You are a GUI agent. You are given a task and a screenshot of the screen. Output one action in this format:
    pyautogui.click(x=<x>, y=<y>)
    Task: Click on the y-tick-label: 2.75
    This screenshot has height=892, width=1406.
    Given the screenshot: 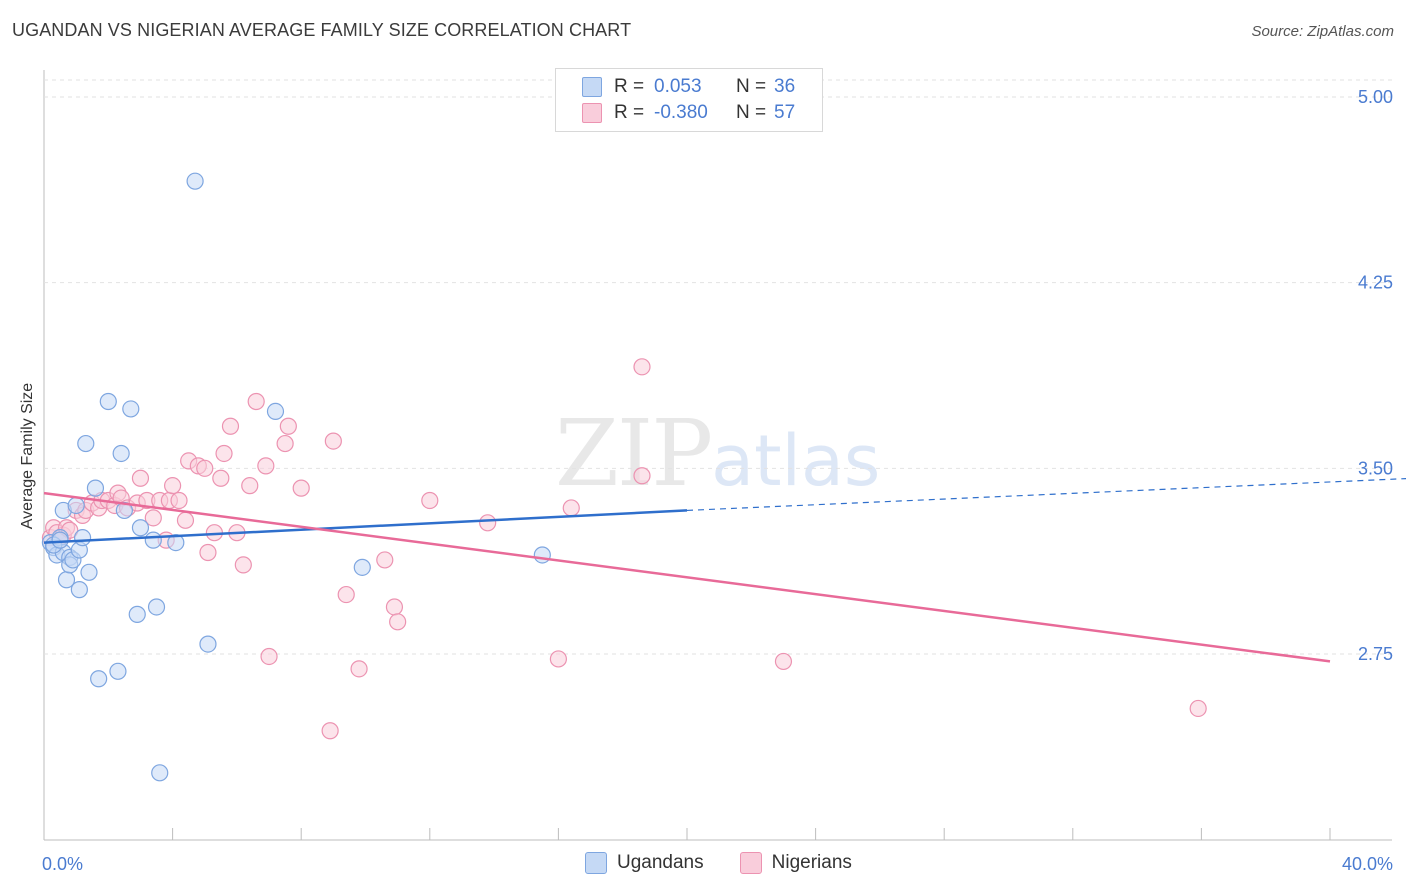 What is the action you would take?
    pyautogui.click(x=1375, y=654)
    